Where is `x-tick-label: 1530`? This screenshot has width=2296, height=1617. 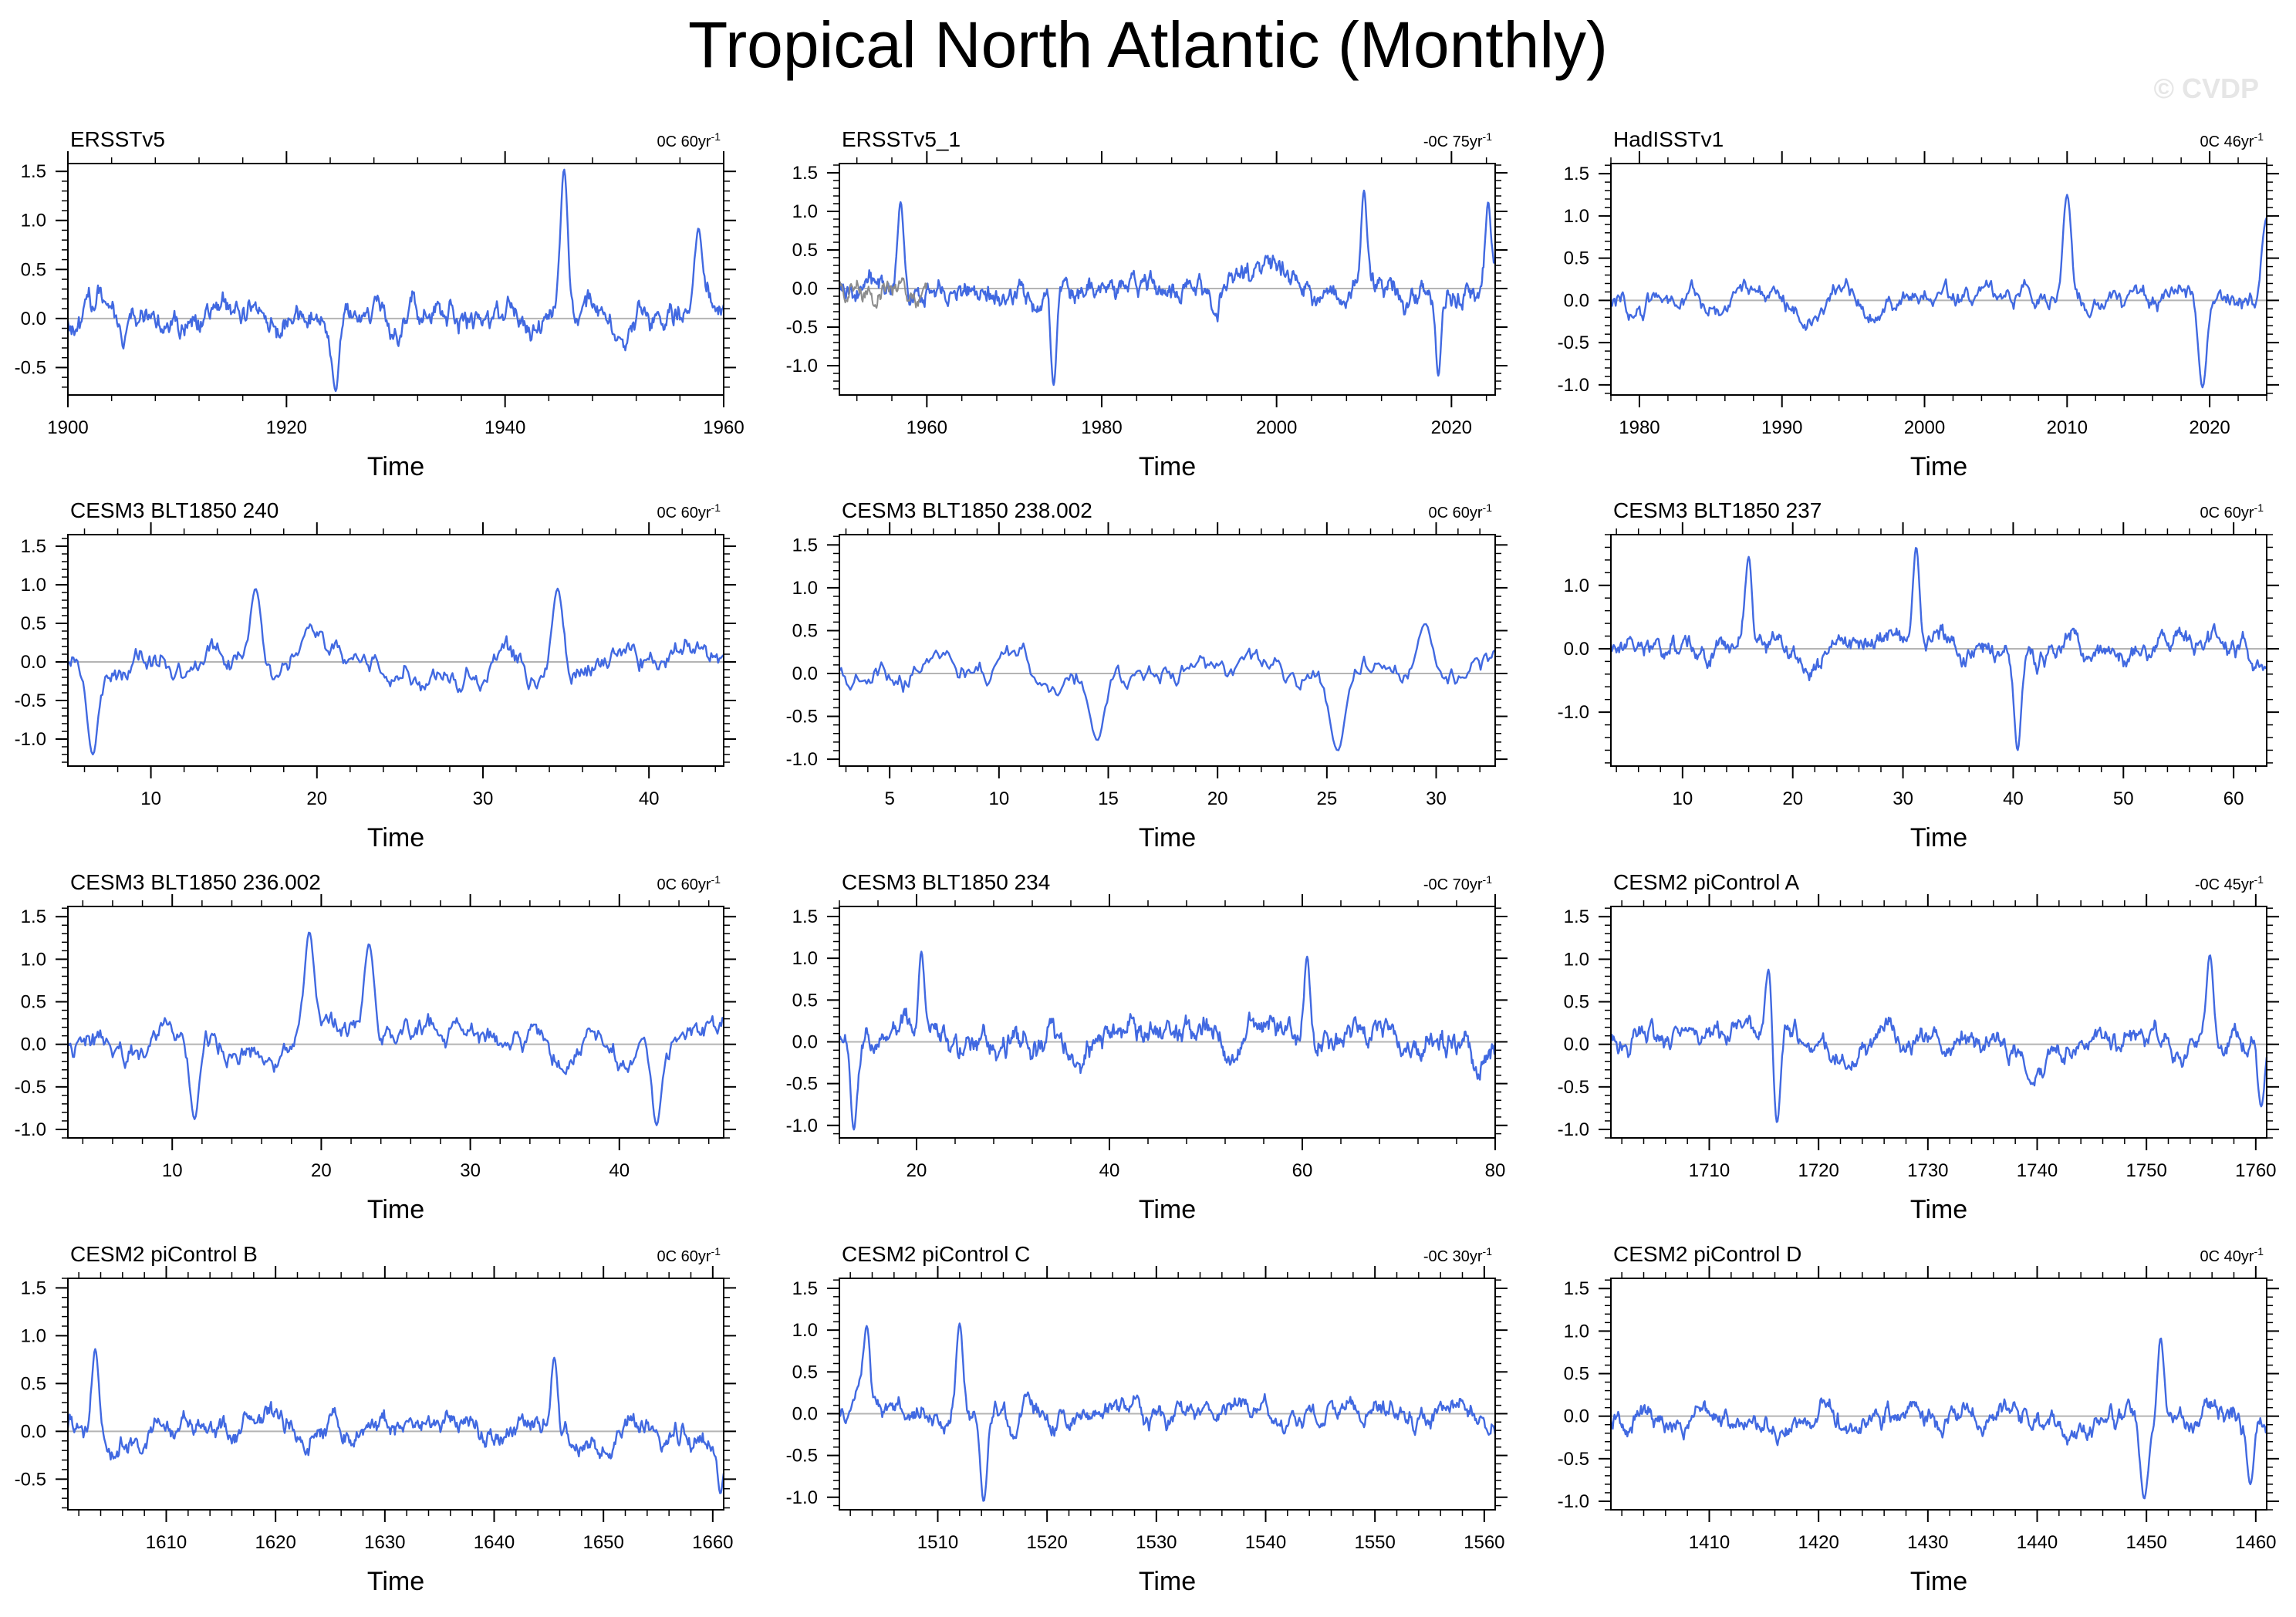
x-tick-label: 1530 is located at coordinates (1156, 1542).